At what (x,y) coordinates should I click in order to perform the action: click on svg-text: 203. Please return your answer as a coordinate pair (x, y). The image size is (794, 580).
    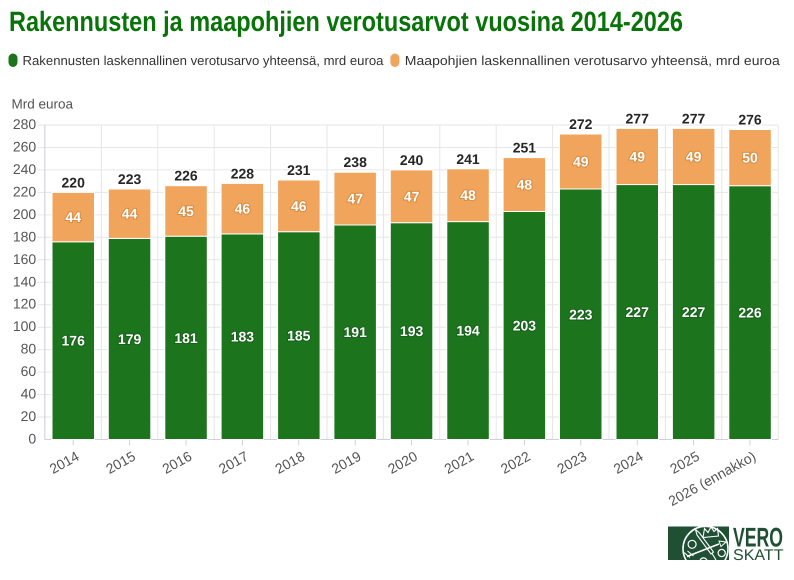
    Looking at the image, I should click on (525, 326).